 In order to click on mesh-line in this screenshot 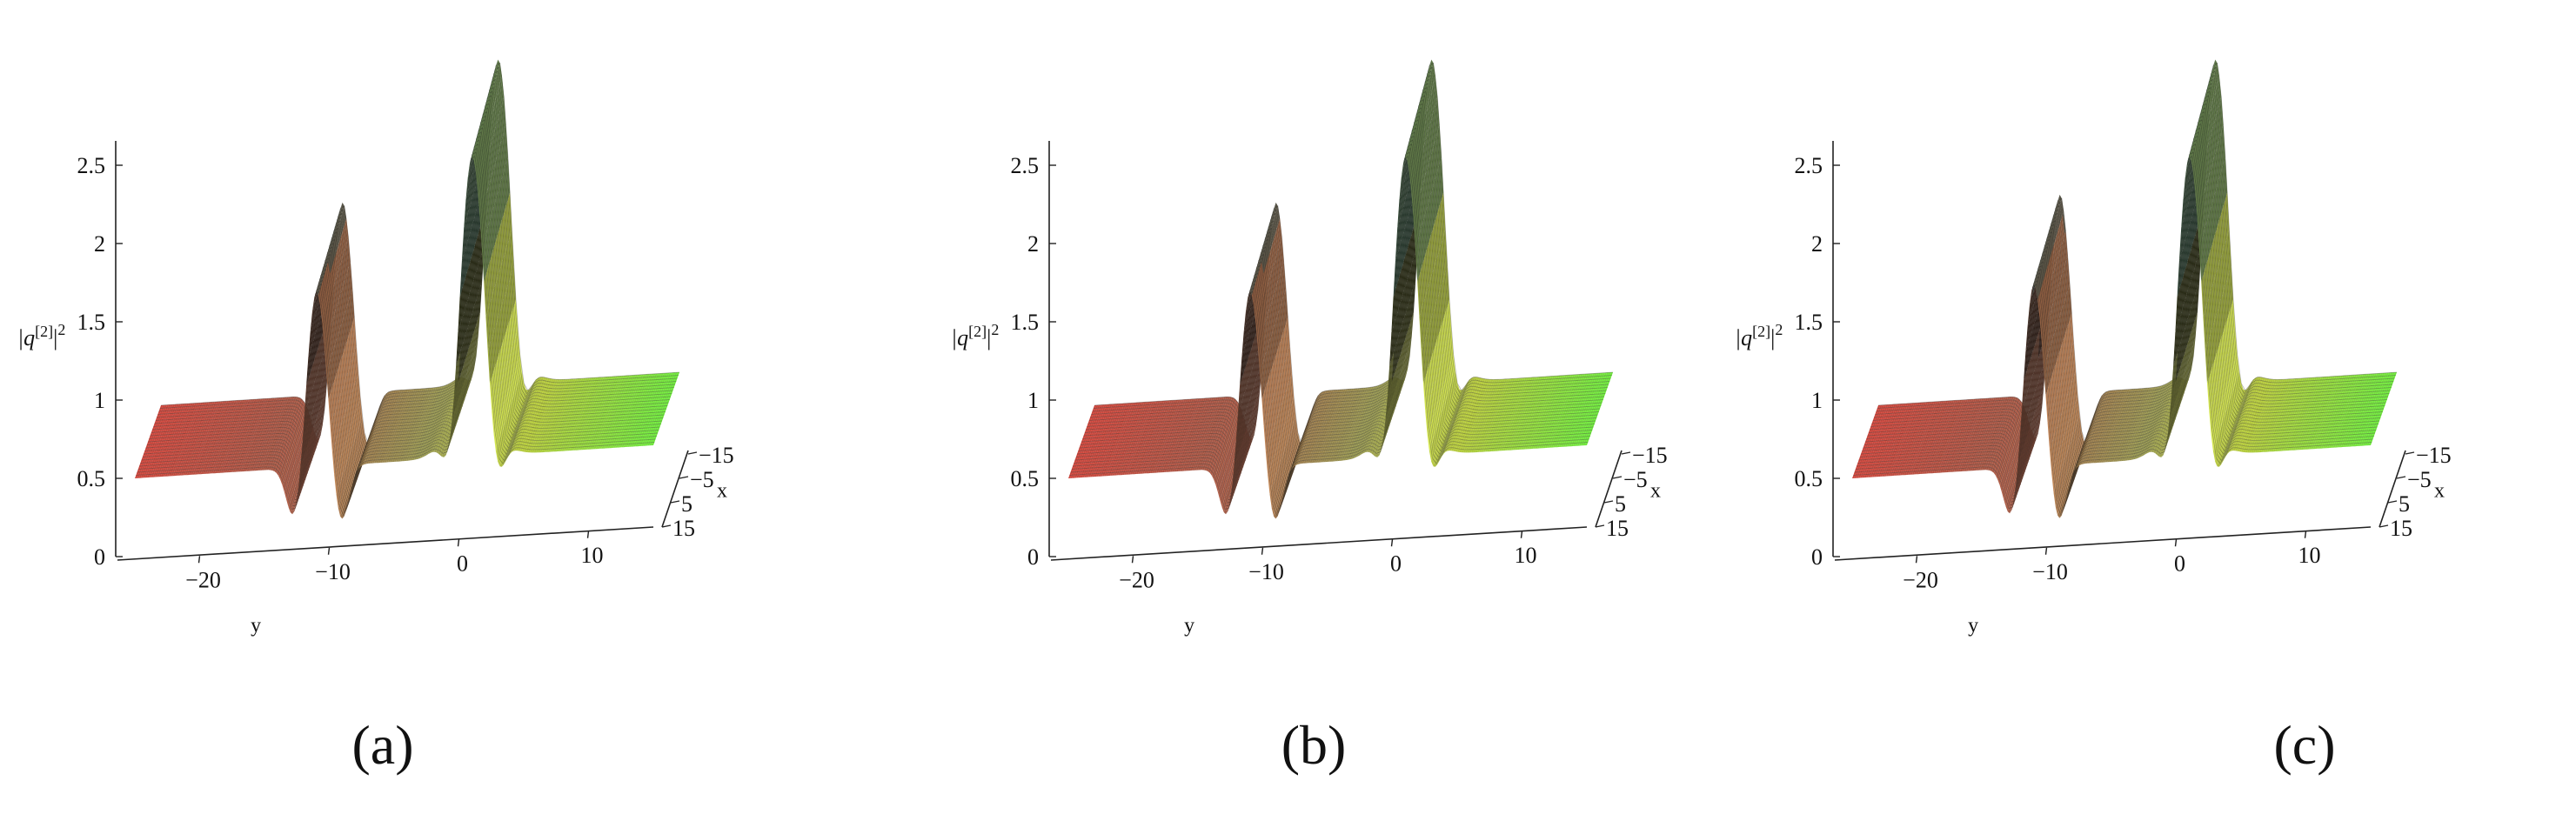, I will do `click(410, 285)`.